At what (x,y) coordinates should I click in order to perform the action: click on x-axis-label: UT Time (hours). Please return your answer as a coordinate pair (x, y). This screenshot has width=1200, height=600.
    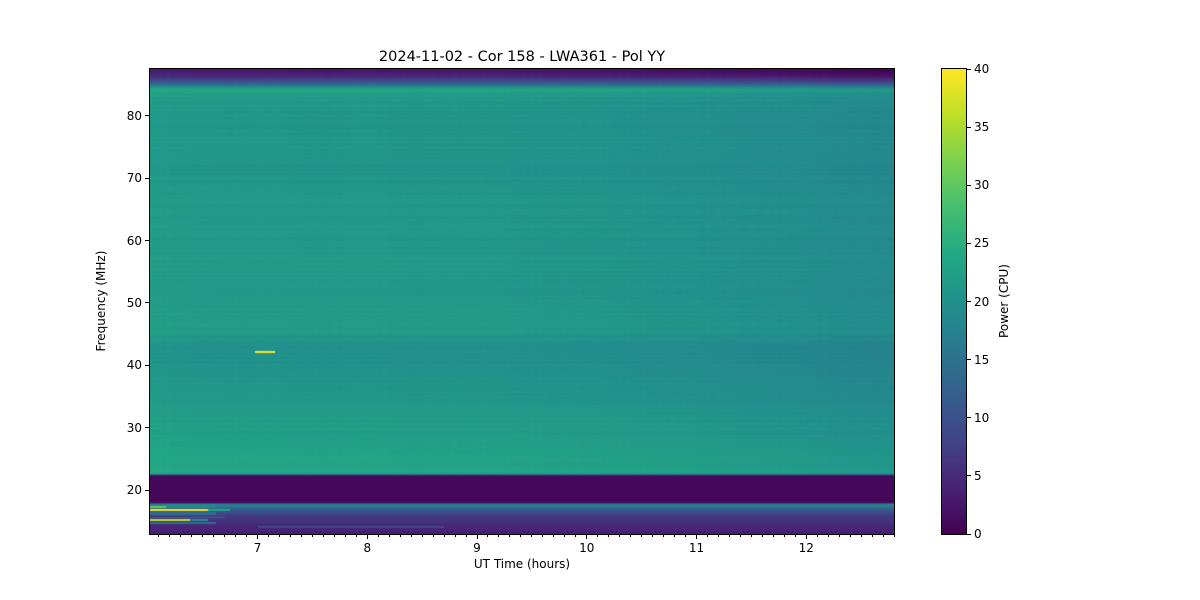
    Looking at the image, I should click on (522, 564).